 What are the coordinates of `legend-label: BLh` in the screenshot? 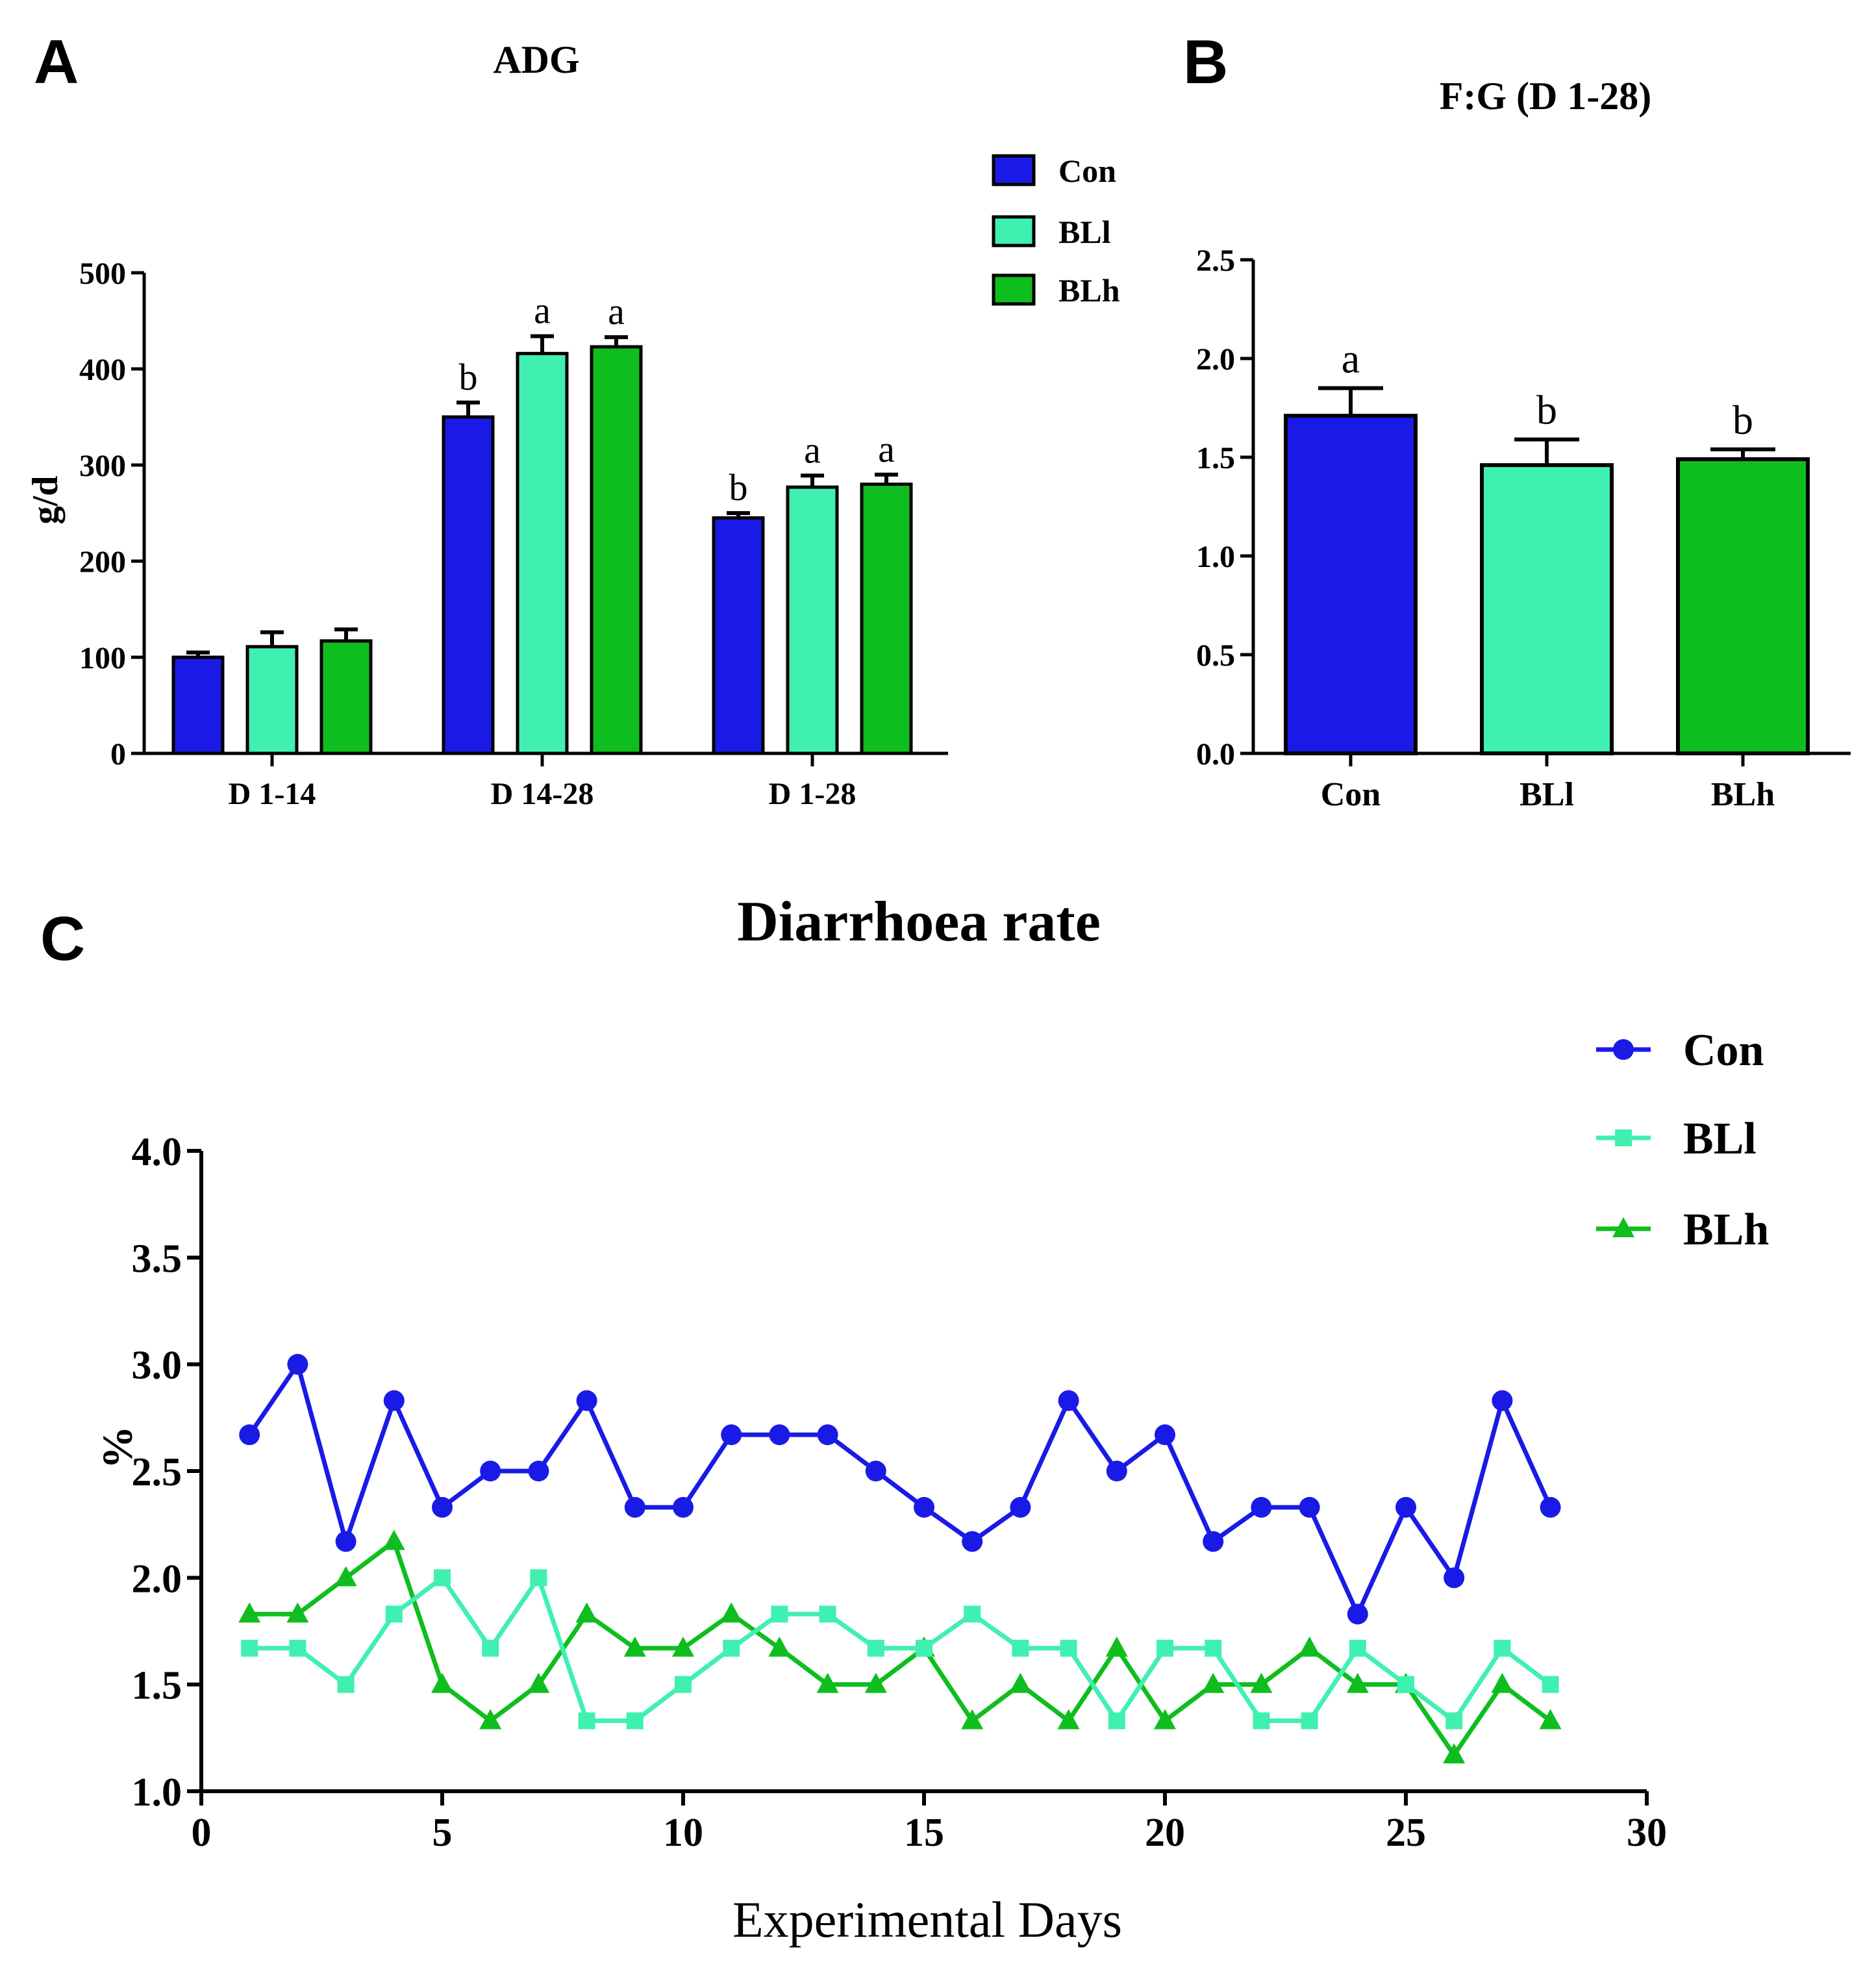 It's located at (1726, 1230).